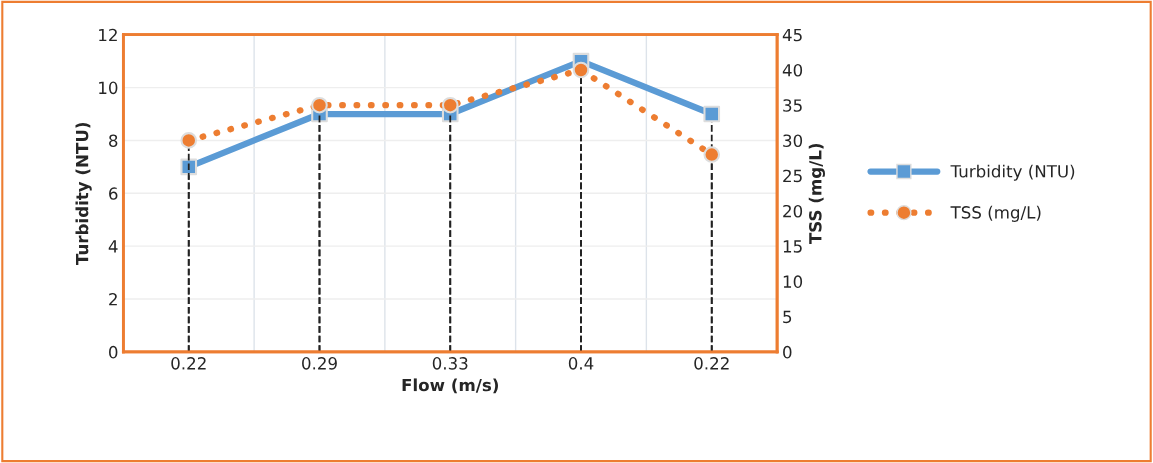 This screenshot has height=463, width=1153. Describe the element at coordinates (792, 176) in the screenshot. I see `y2-tick-label: 25` at that location.